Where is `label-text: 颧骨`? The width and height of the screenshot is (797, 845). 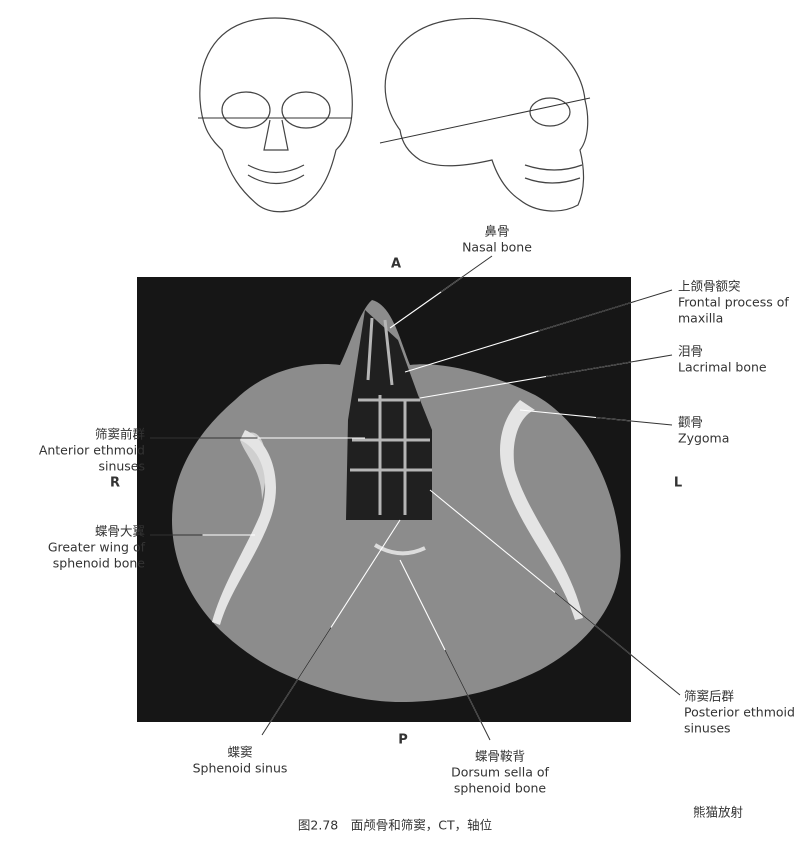
label-text: 颧骨 is located at coordinates (690, 422).